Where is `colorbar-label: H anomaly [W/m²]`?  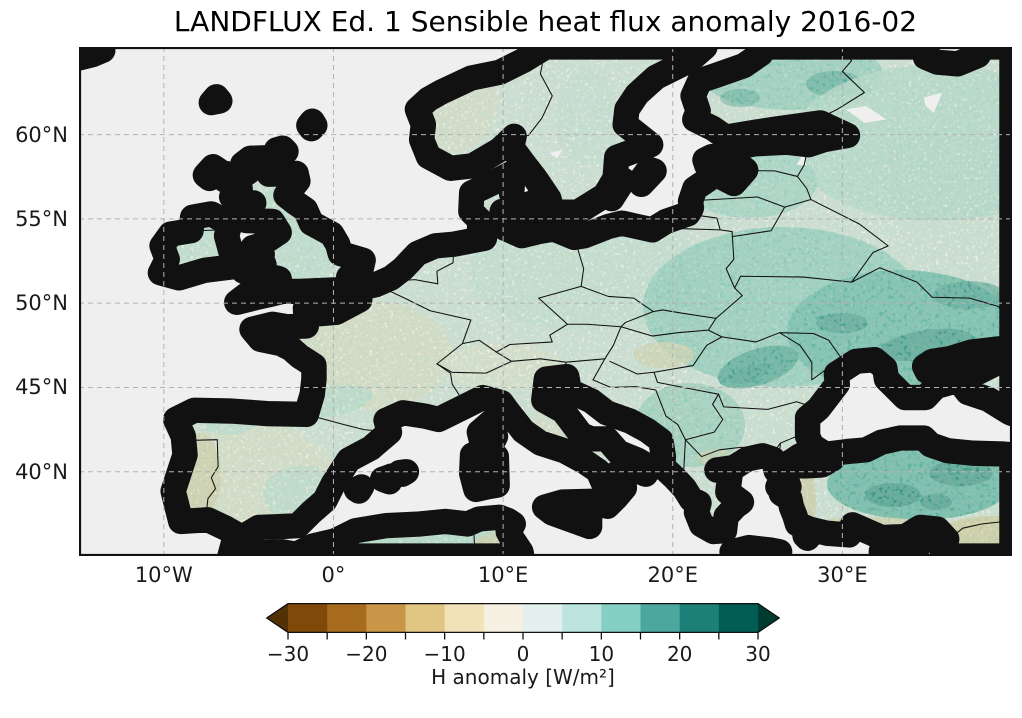 colorbar-label: H anomaly [W/m²] is located at coordinates (523, 677).